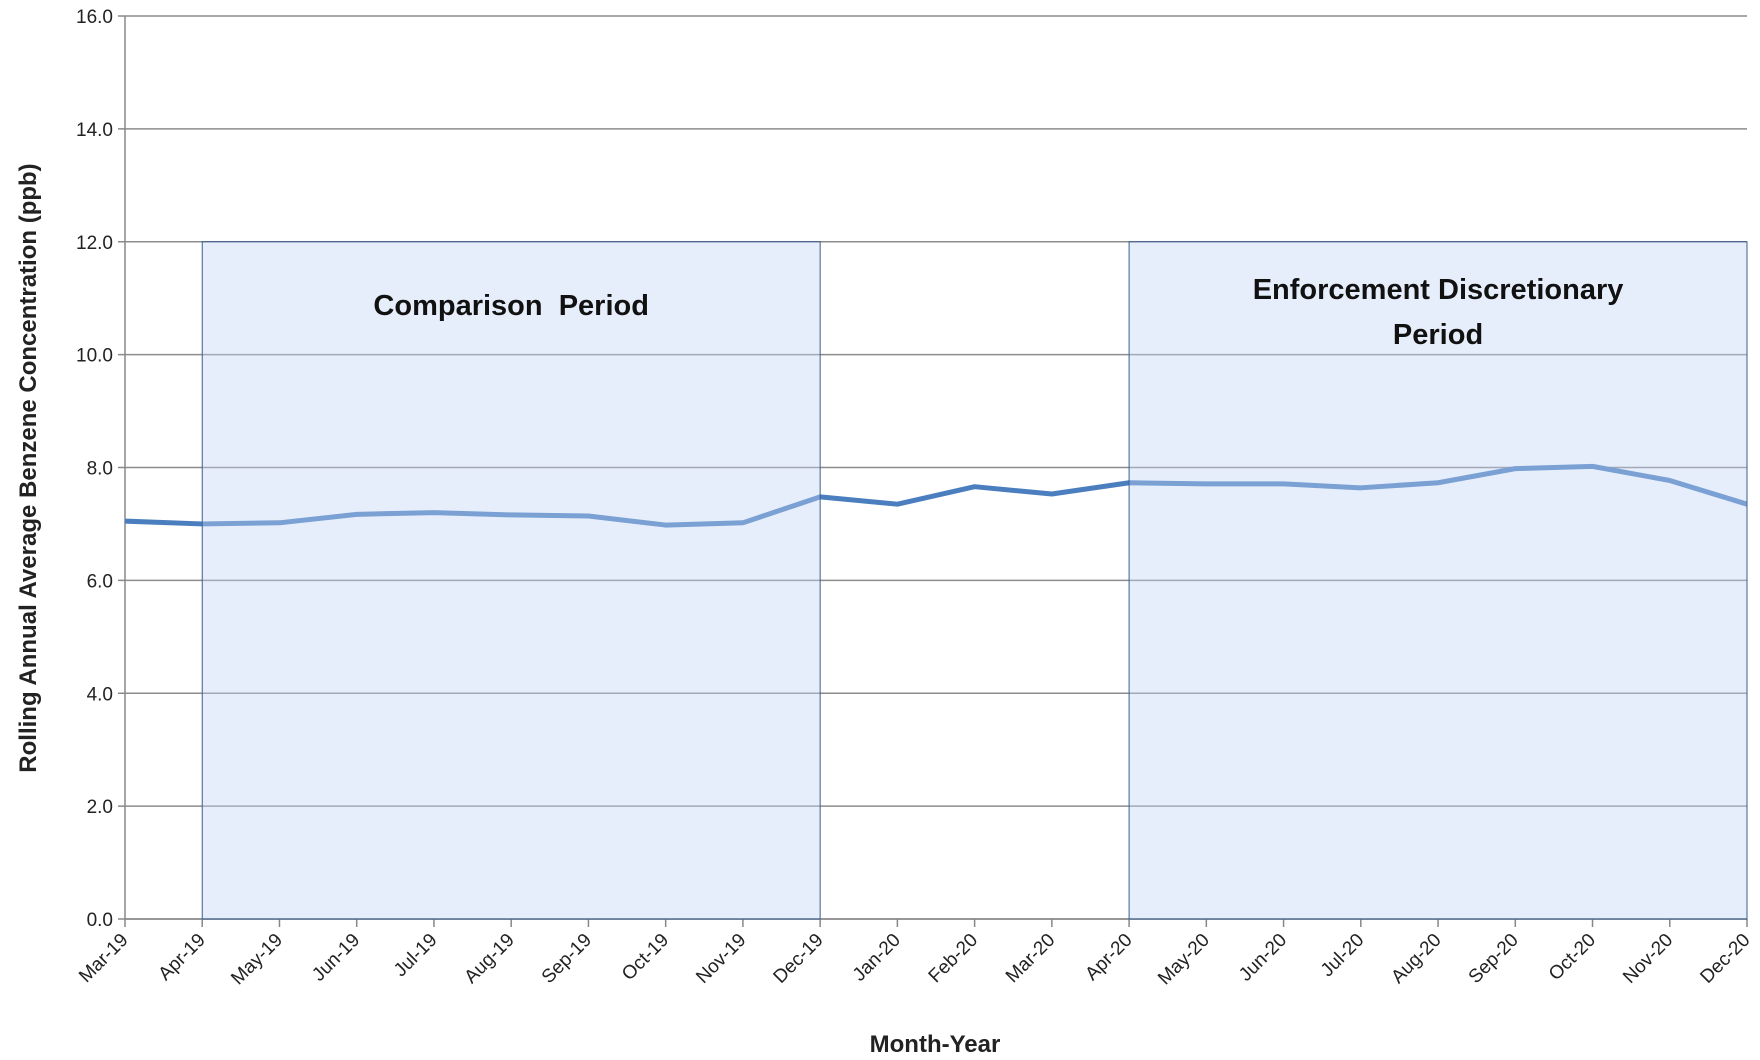 This screenshot has width=1760, height=1060. What do you see at coordinates (799, 959) in the screenshot?
I see `x-tick-label: Dec-19` at bounding box center [799, 959].